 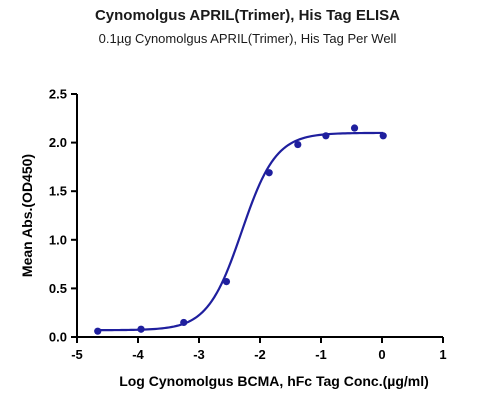 What do you see at coordinates (247, 15) in the screenshot?
I see `chart-title: Cynomolgus APRIL(Trimer), His Tag ELISA` at bounding box center [247, 15].